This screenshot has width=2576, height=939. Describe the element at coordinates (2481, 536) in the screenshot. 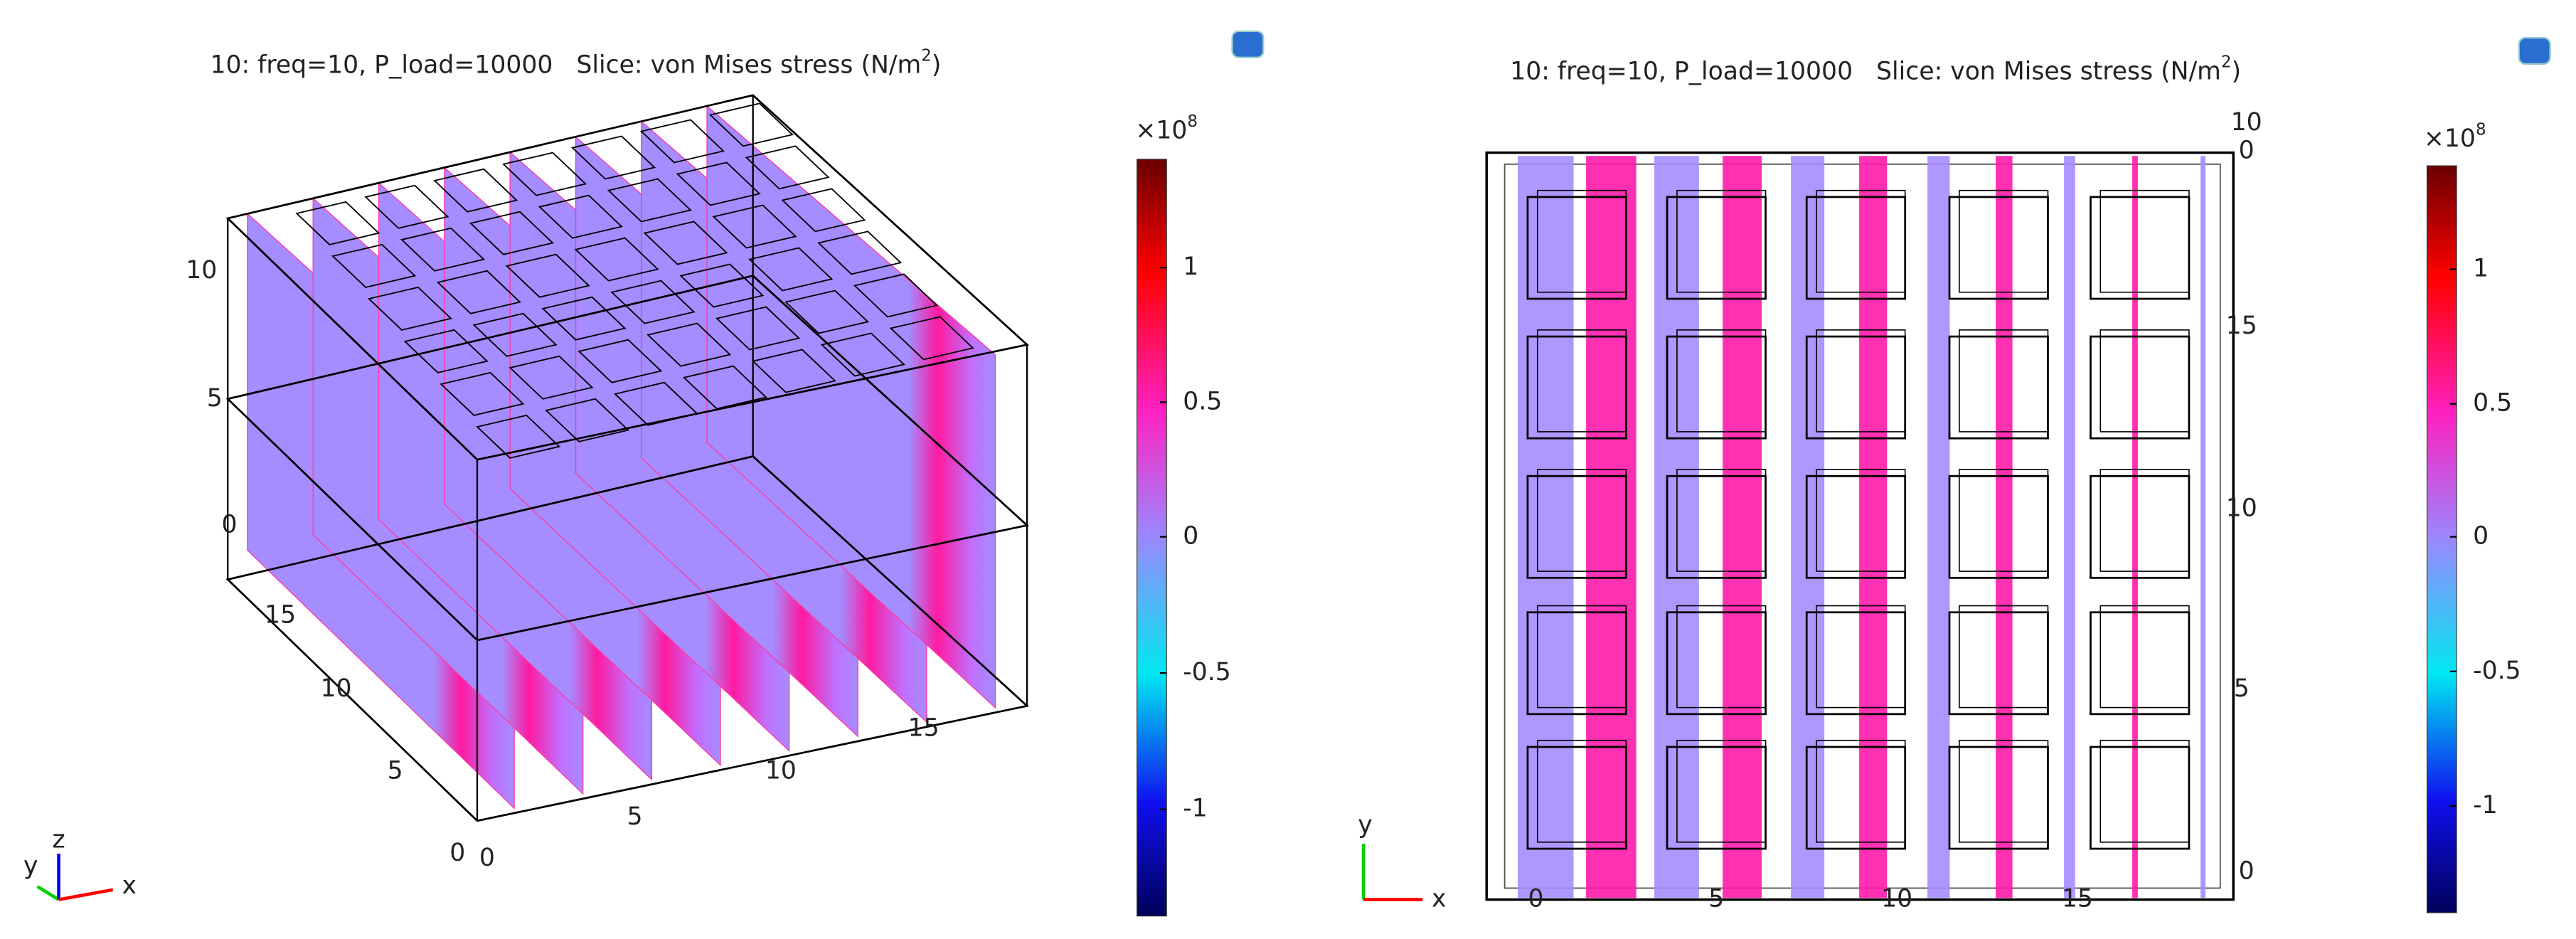

I see `colorbar-tick-label: 0` at that location.